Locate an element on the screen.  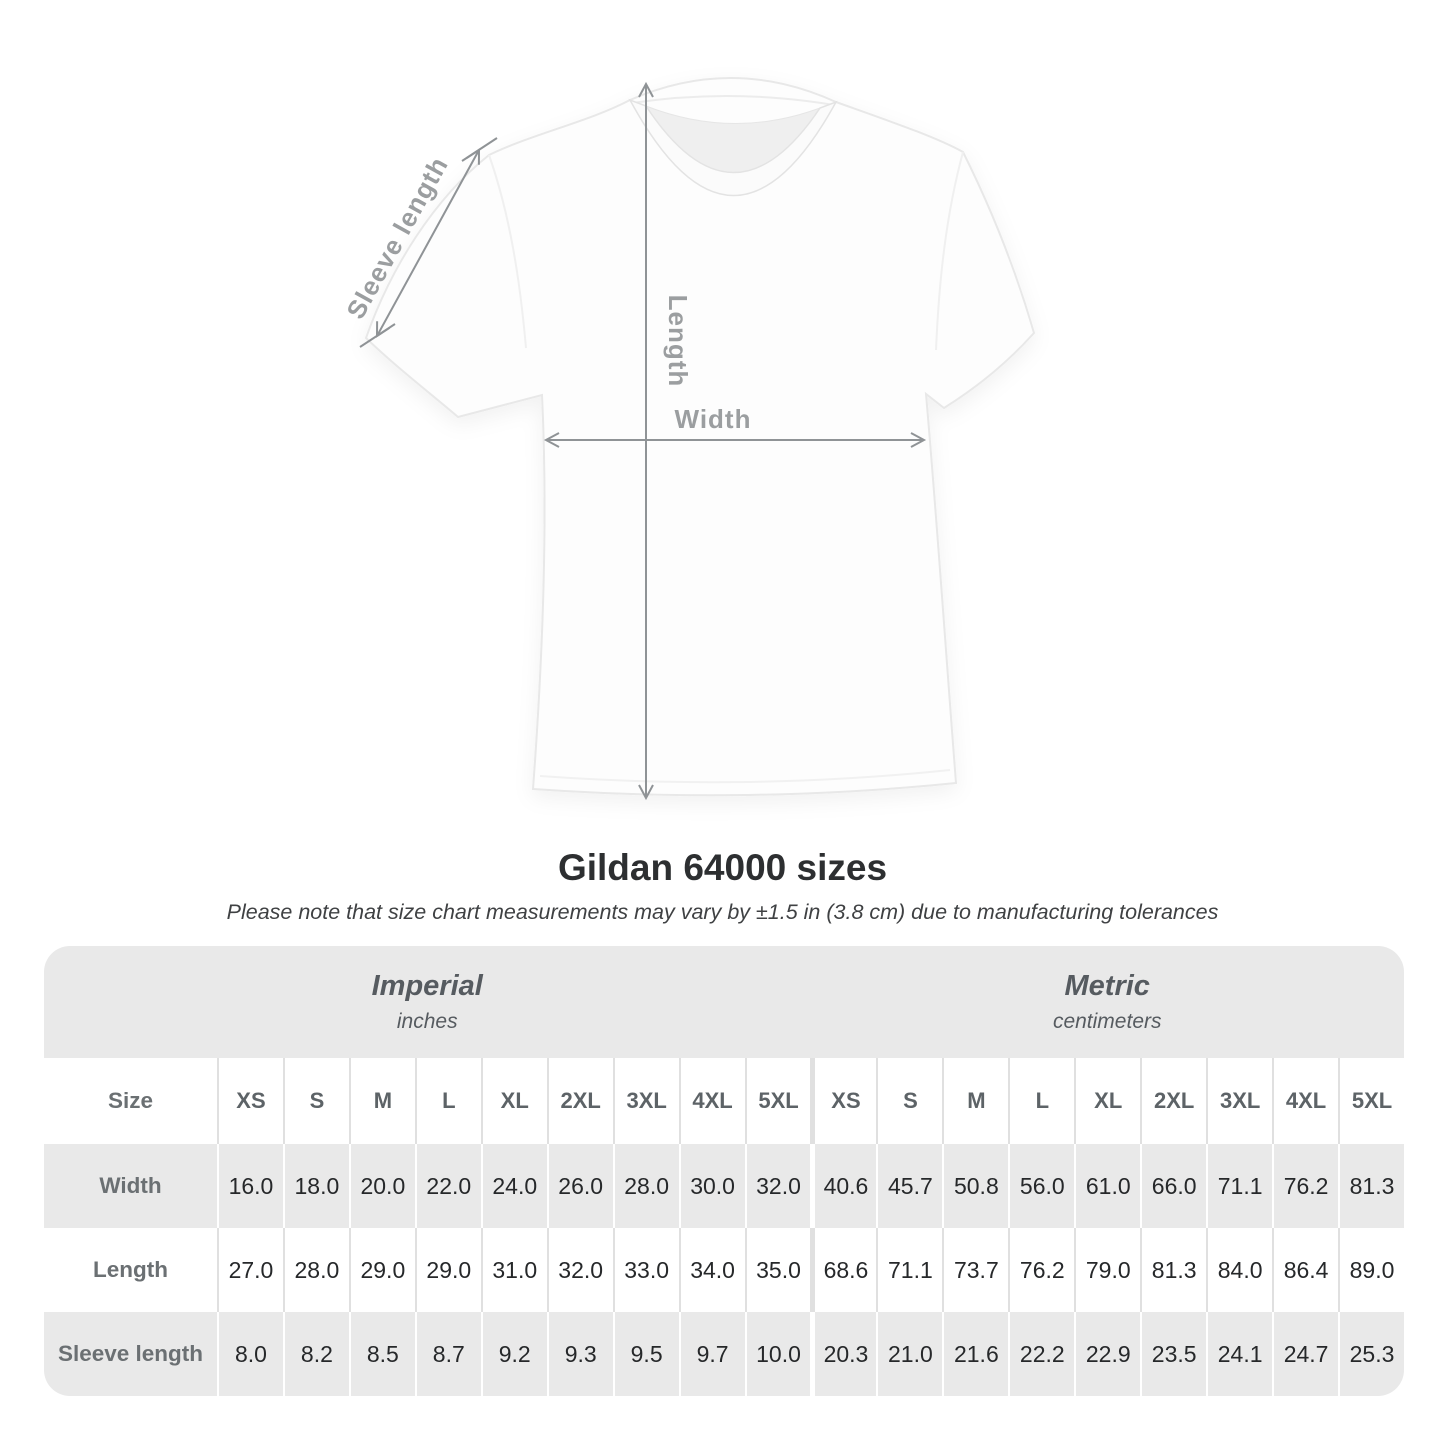
table-cell-width-metric-s: 45.7 is located at coordinates (909, 1186).